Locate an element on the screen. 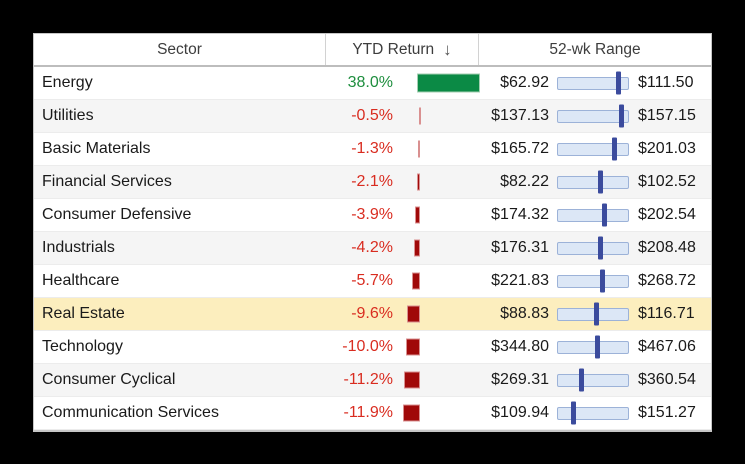 The image size is (745, 464). ytd-return-value: -4.2% is located at coordinates (372, 247).